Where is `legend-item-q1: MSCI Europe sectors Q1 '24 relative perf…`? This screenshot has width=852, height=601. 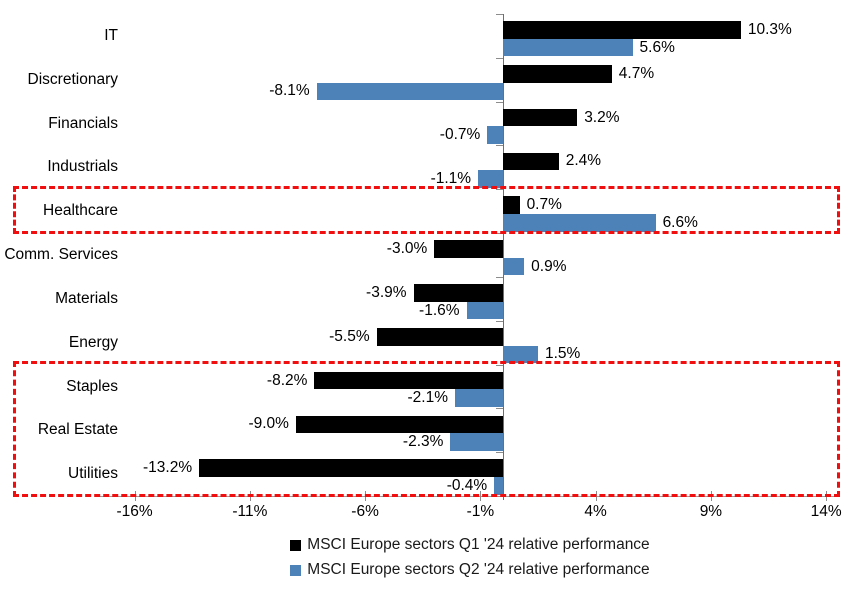
legend-item-q1: MSCI Europe sectors Q1 '24 relative perf… is located at coordinates (470, 545).